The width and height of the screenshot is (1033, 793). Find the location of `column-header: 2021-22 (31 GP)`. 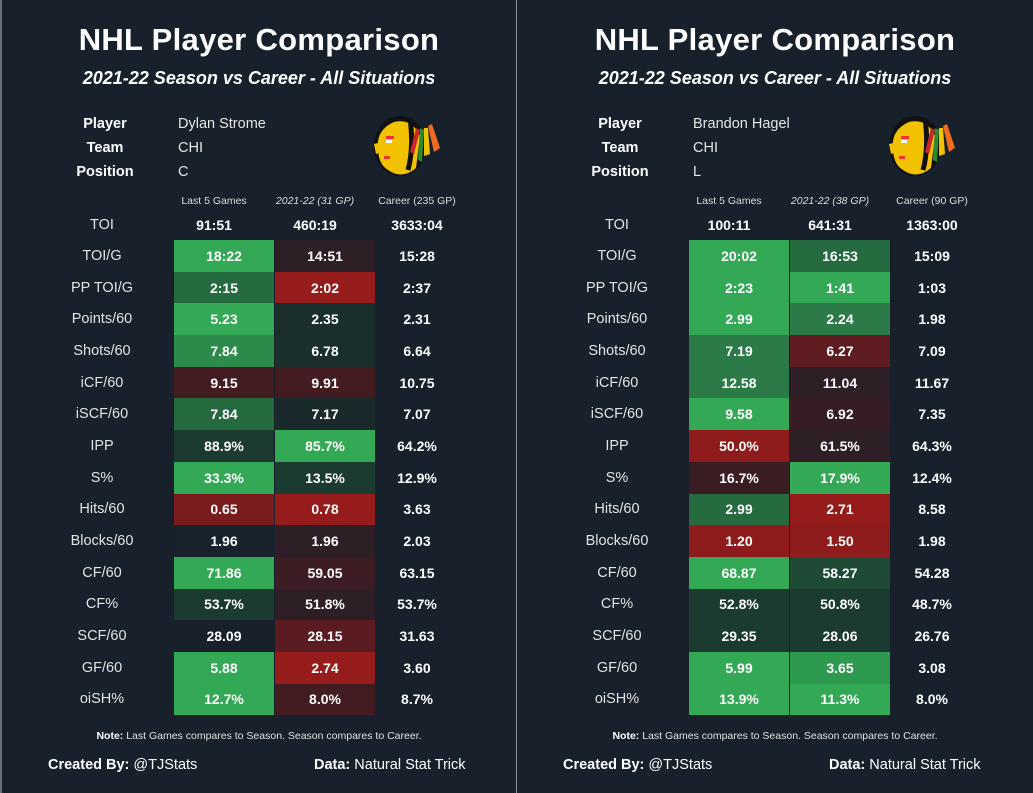

column-header: 2021-22 (31 GP) is located at coordinates (315, 201).